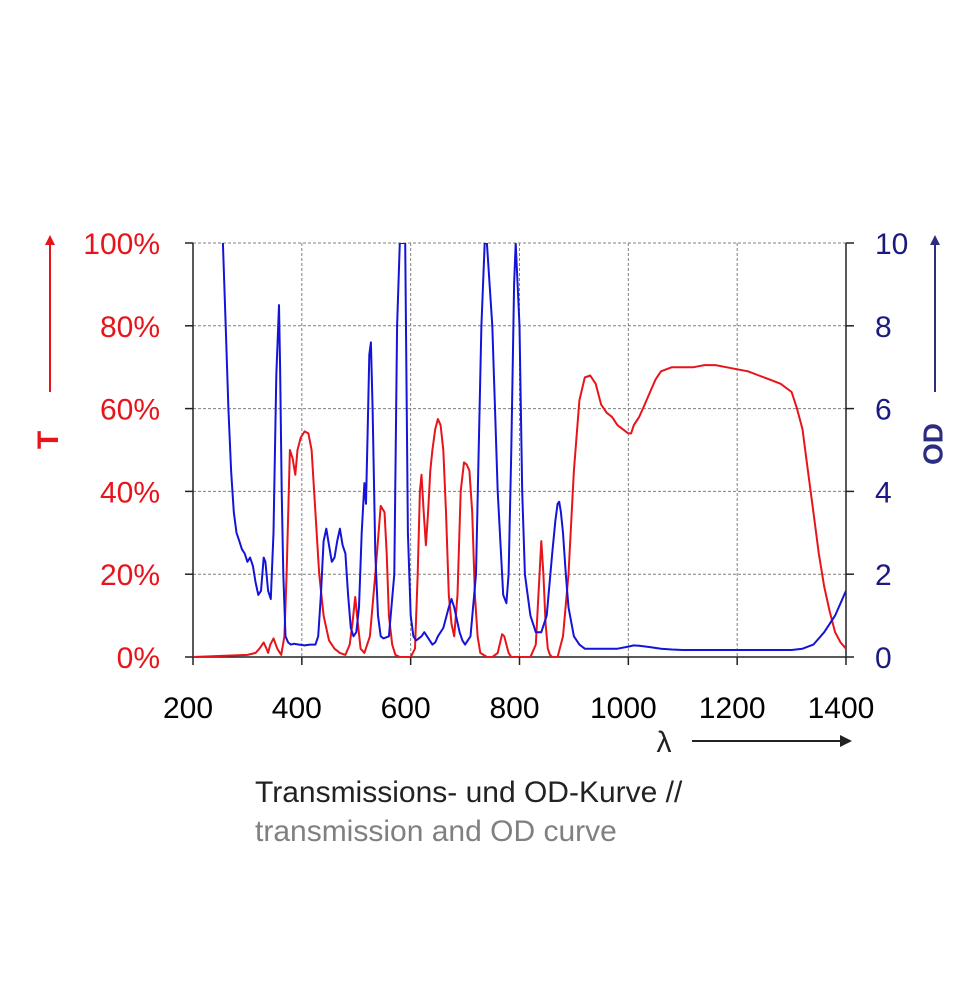 Image resolution: width=980 pixels, height=985 pixels. I want to click on caption-german: Transmissions- und OD-Kurve //, so click(469, 792).